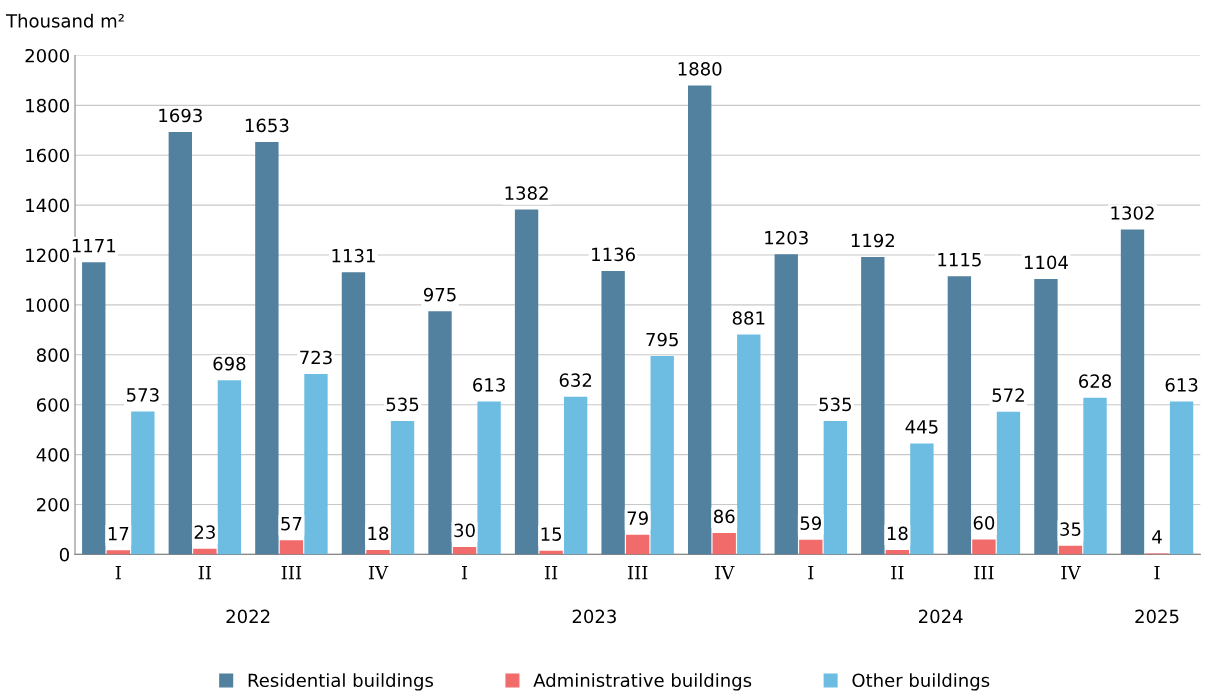  What do you see at coordinates (267, 125) in the screenshot?
I see `data-label: 1653` at bounding box center [267, 125].